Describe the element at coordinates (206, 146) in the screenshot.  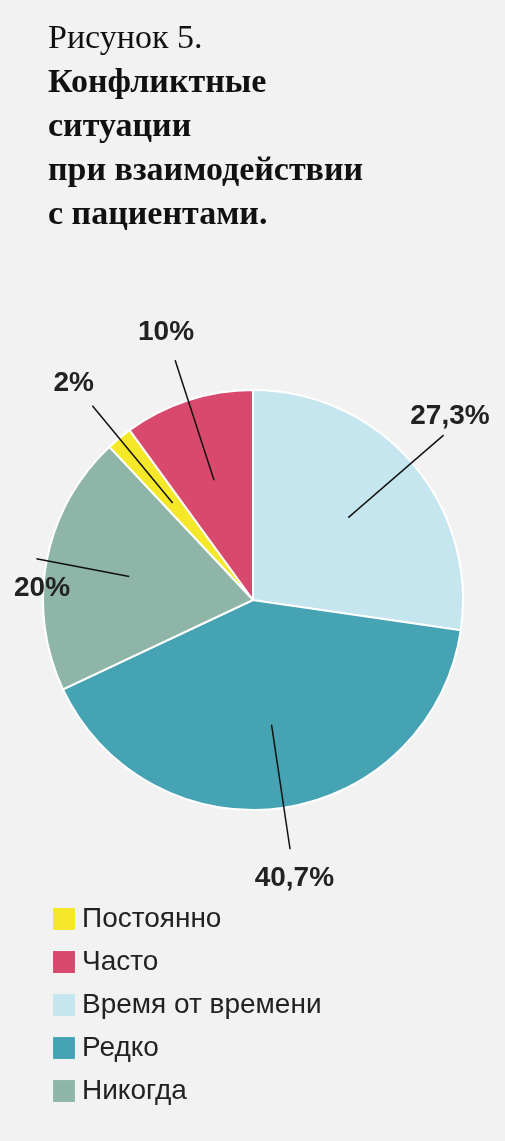
I see `chart-subtitle: Конфликтные ситуации при взаимодействии с пациентами.` at that location.